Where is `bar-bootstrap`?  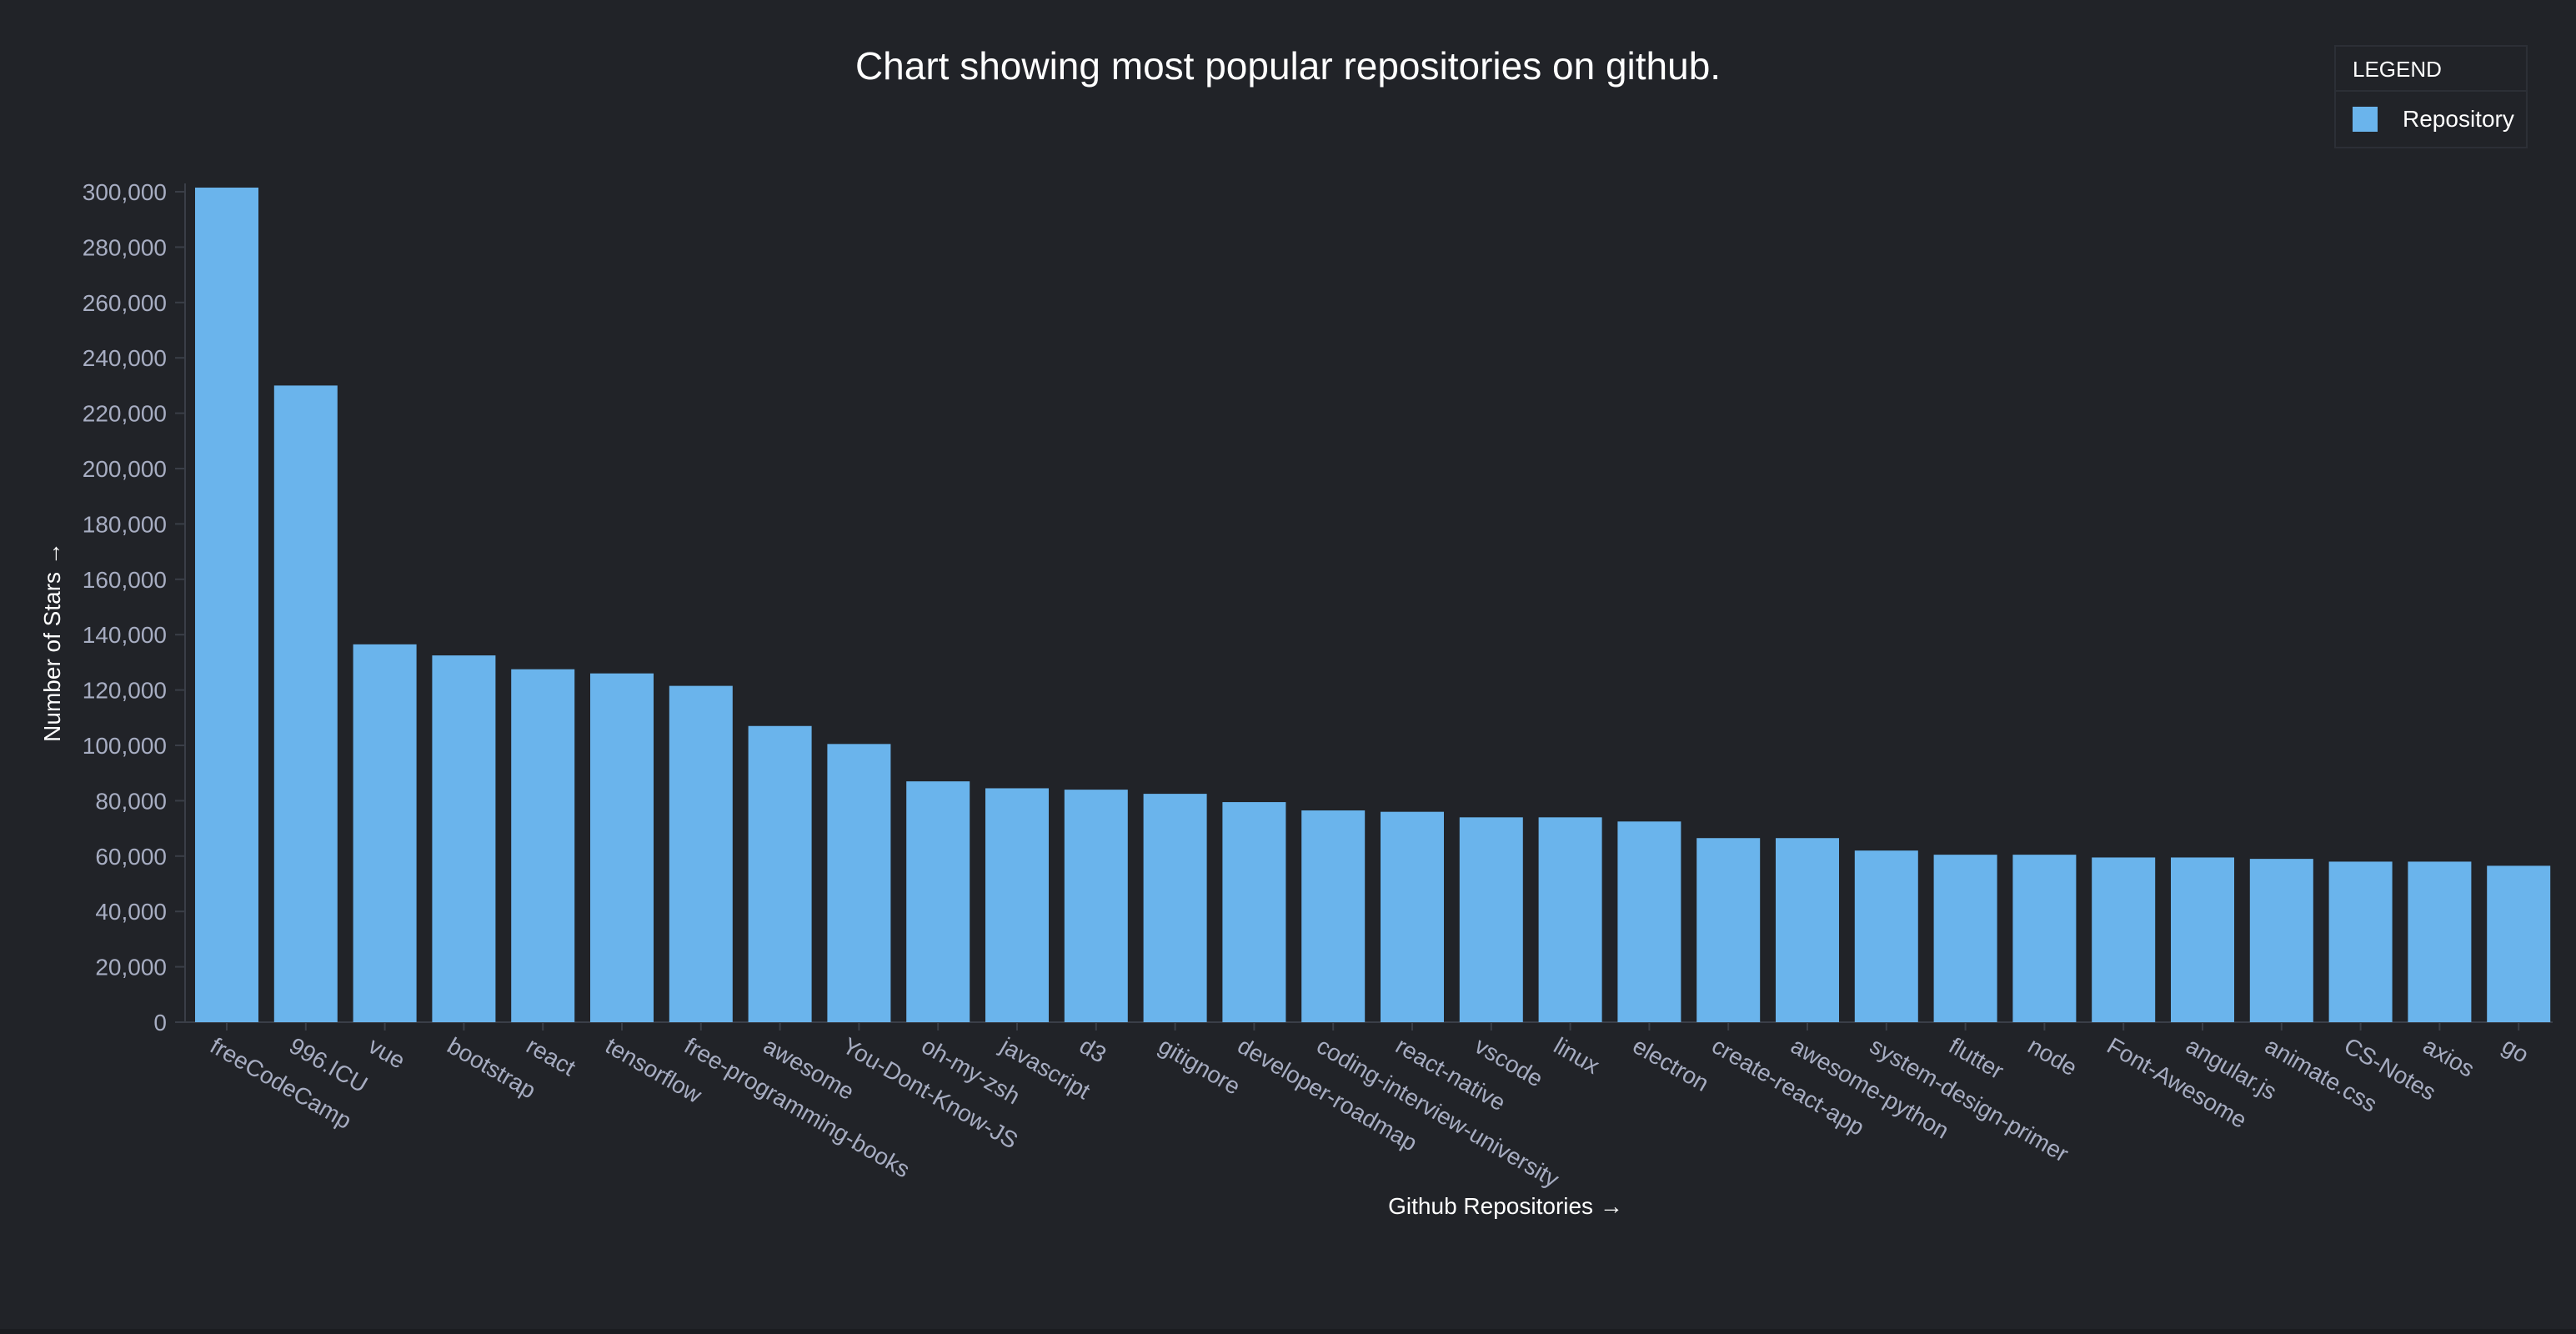
bar-bootstrap is located at coordinates (464, 838).